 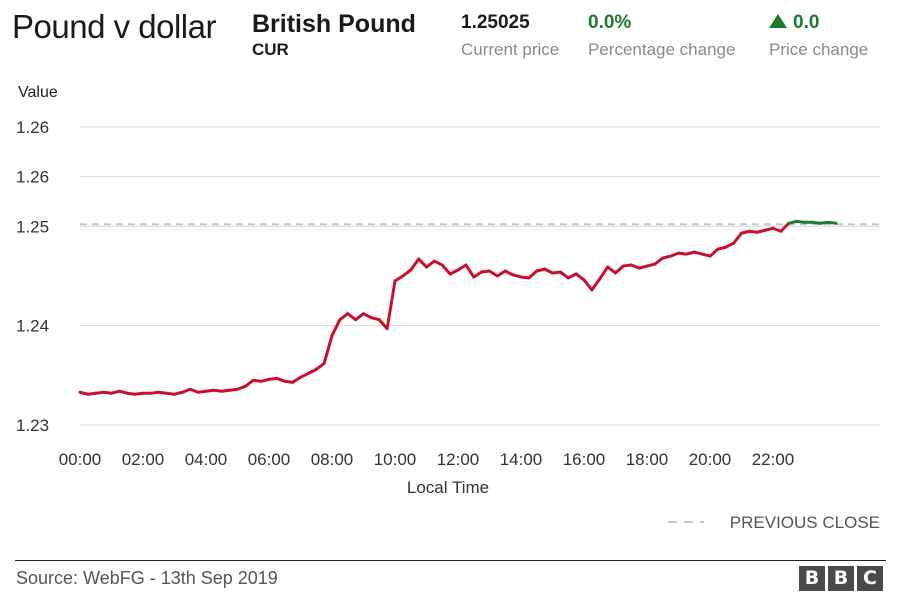 What do you see at coordinates (584, 459) in the screenshot?
I see `x-tick-label: 16:00` at bounding box center [584, 459].